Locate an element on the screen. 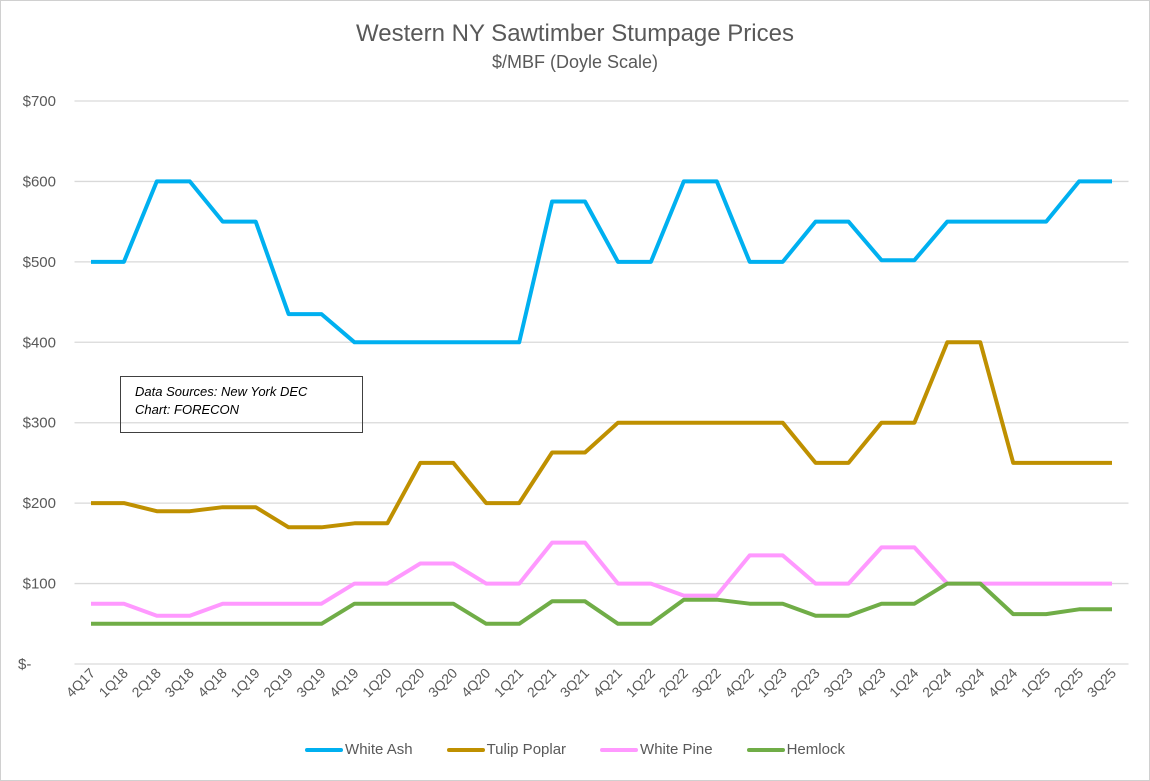 This screenshot has width=1150, height=781. note-line-chart: Chart: FORECON is located at coordinates (187, 409).